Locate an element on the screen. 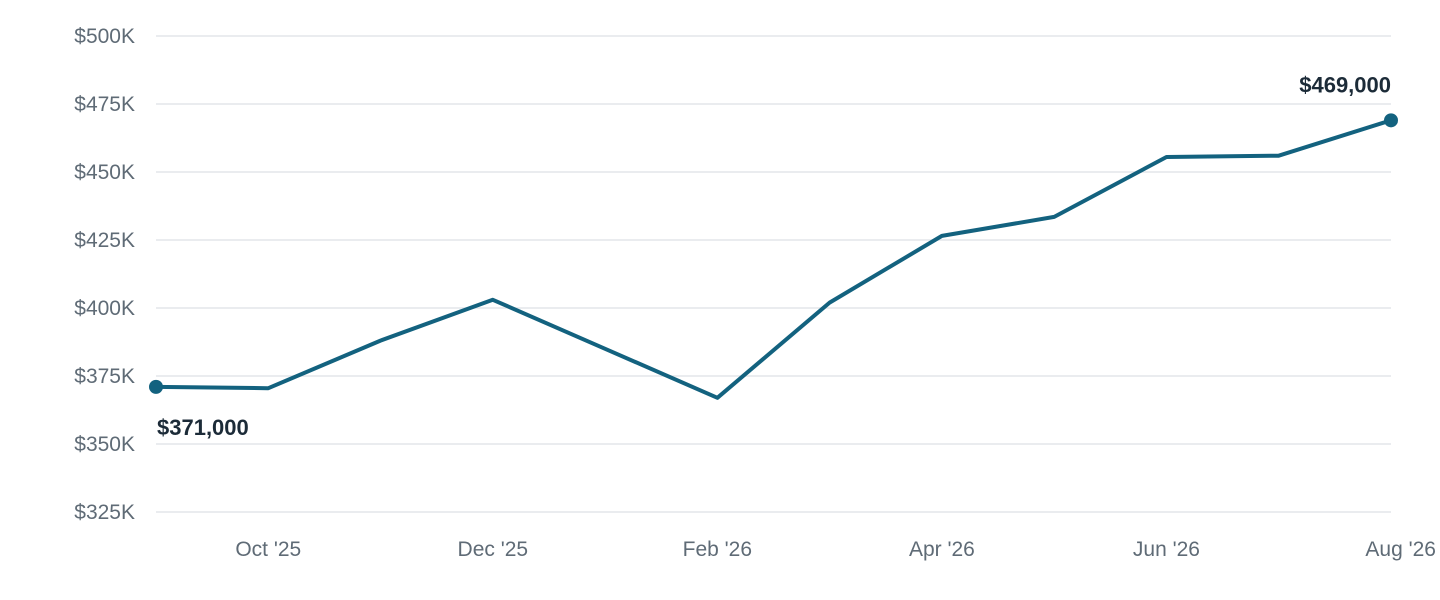  y-tick-label: $450K is located at coordinates (104, 172).